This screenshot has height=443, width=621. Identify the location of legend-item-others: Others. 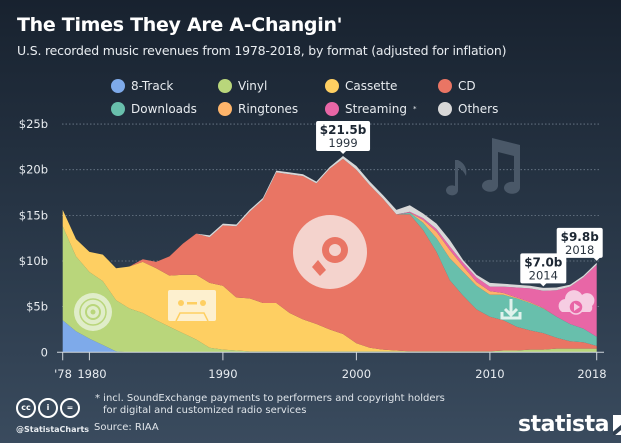
(488, 109).